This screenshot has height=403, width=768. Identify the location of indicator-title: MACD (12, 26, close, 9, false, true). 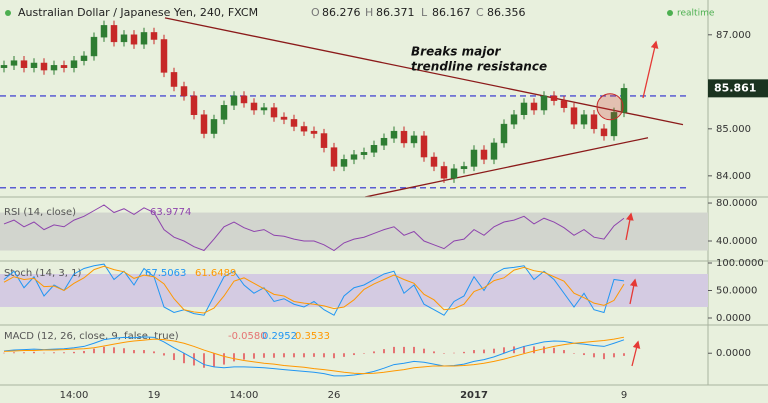
(91, 336).